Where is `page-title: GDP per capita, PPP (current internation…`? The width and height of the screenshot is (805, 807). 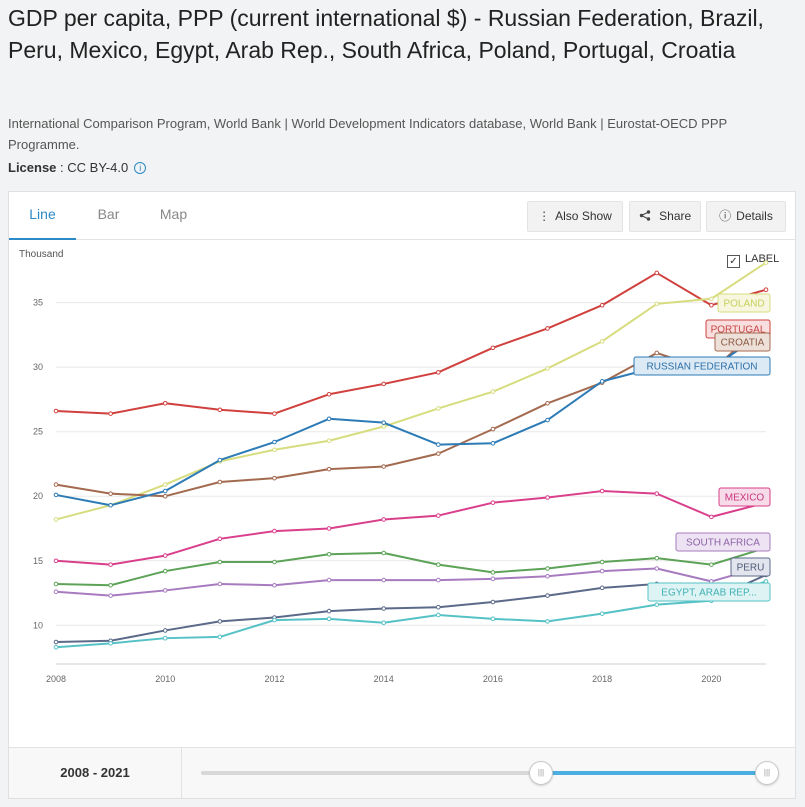 page-title: GDP per capita, PPP (current internation… is located at coordinates (386, 34).